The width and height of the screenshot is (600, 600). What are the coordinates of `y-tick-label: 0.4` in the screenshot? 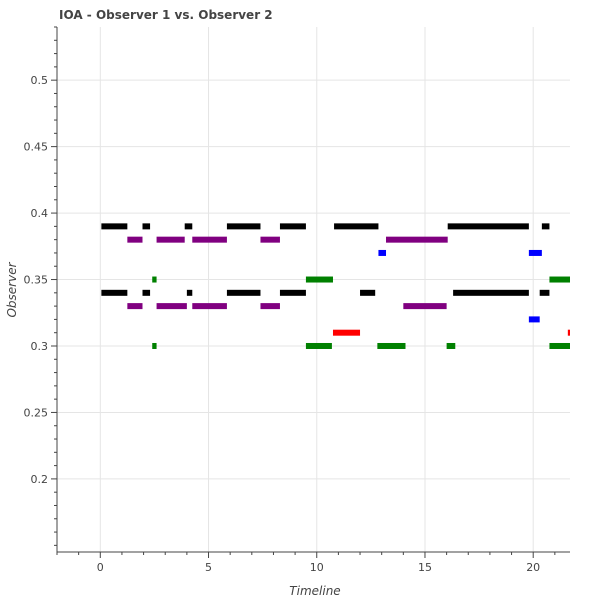 It's located at (40, 213).